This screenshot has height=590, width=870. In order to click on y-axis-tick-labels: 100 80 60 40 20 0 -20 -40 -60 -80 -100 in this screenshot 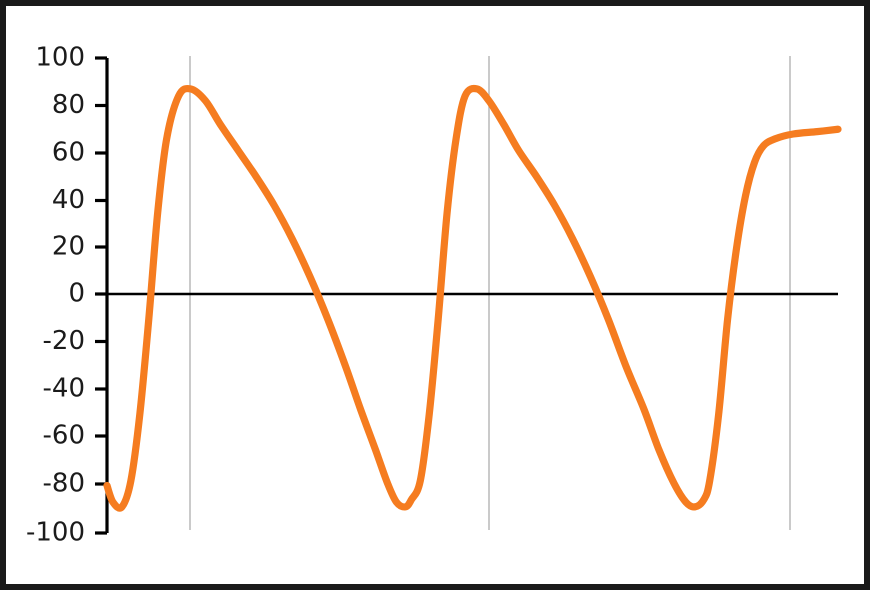, I will do `click(55, 295)`.